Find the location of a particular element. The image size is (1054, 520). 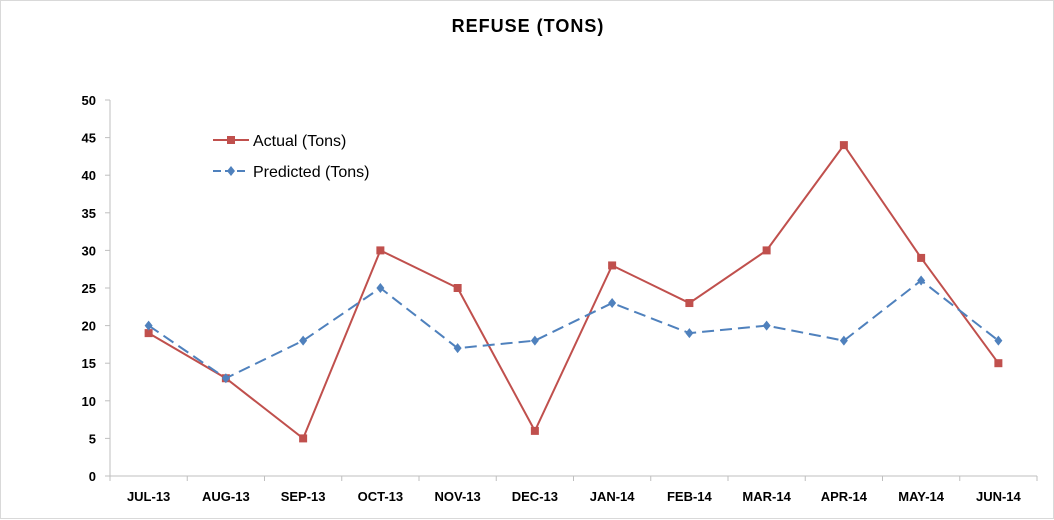

y-tick-label: 45 is located at coordinates (89, 138).